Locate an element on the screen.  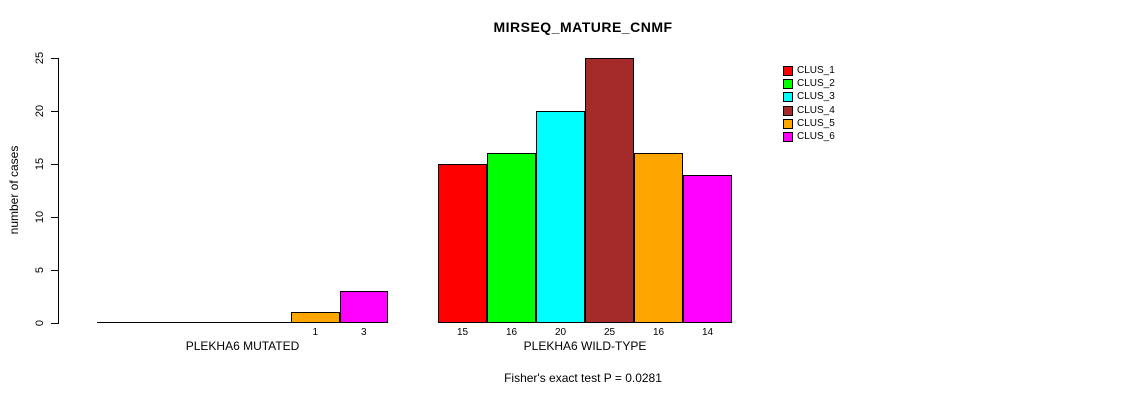
legend-label: CLUS_2 is located at coordinates (816, 83).